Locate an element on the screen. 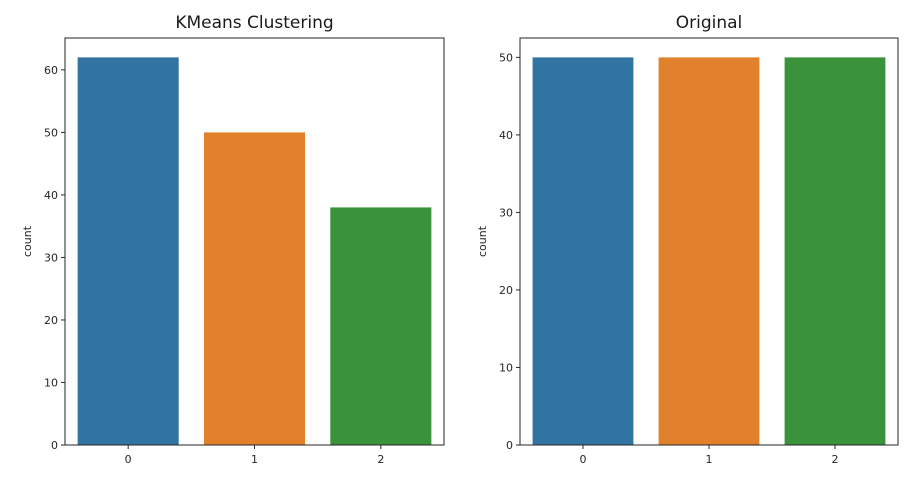  chart-title: KMeans Clustering is located at coordinates (254, 23).